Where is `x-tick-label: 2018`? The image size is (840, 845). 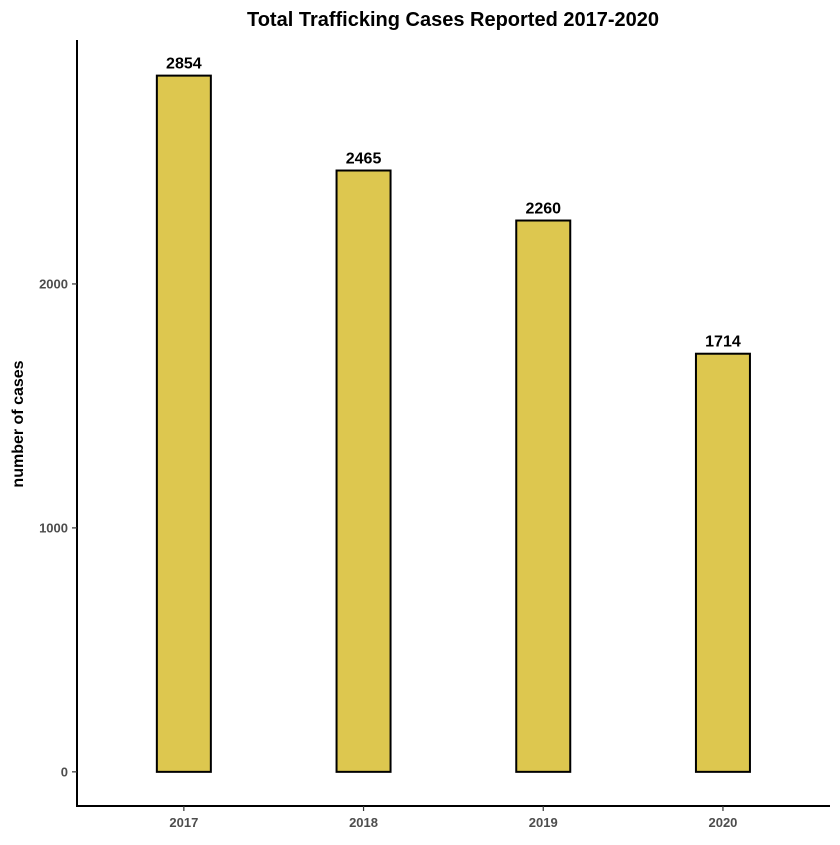
x-tick-label: 2018 is located at coordinates (363, 822).